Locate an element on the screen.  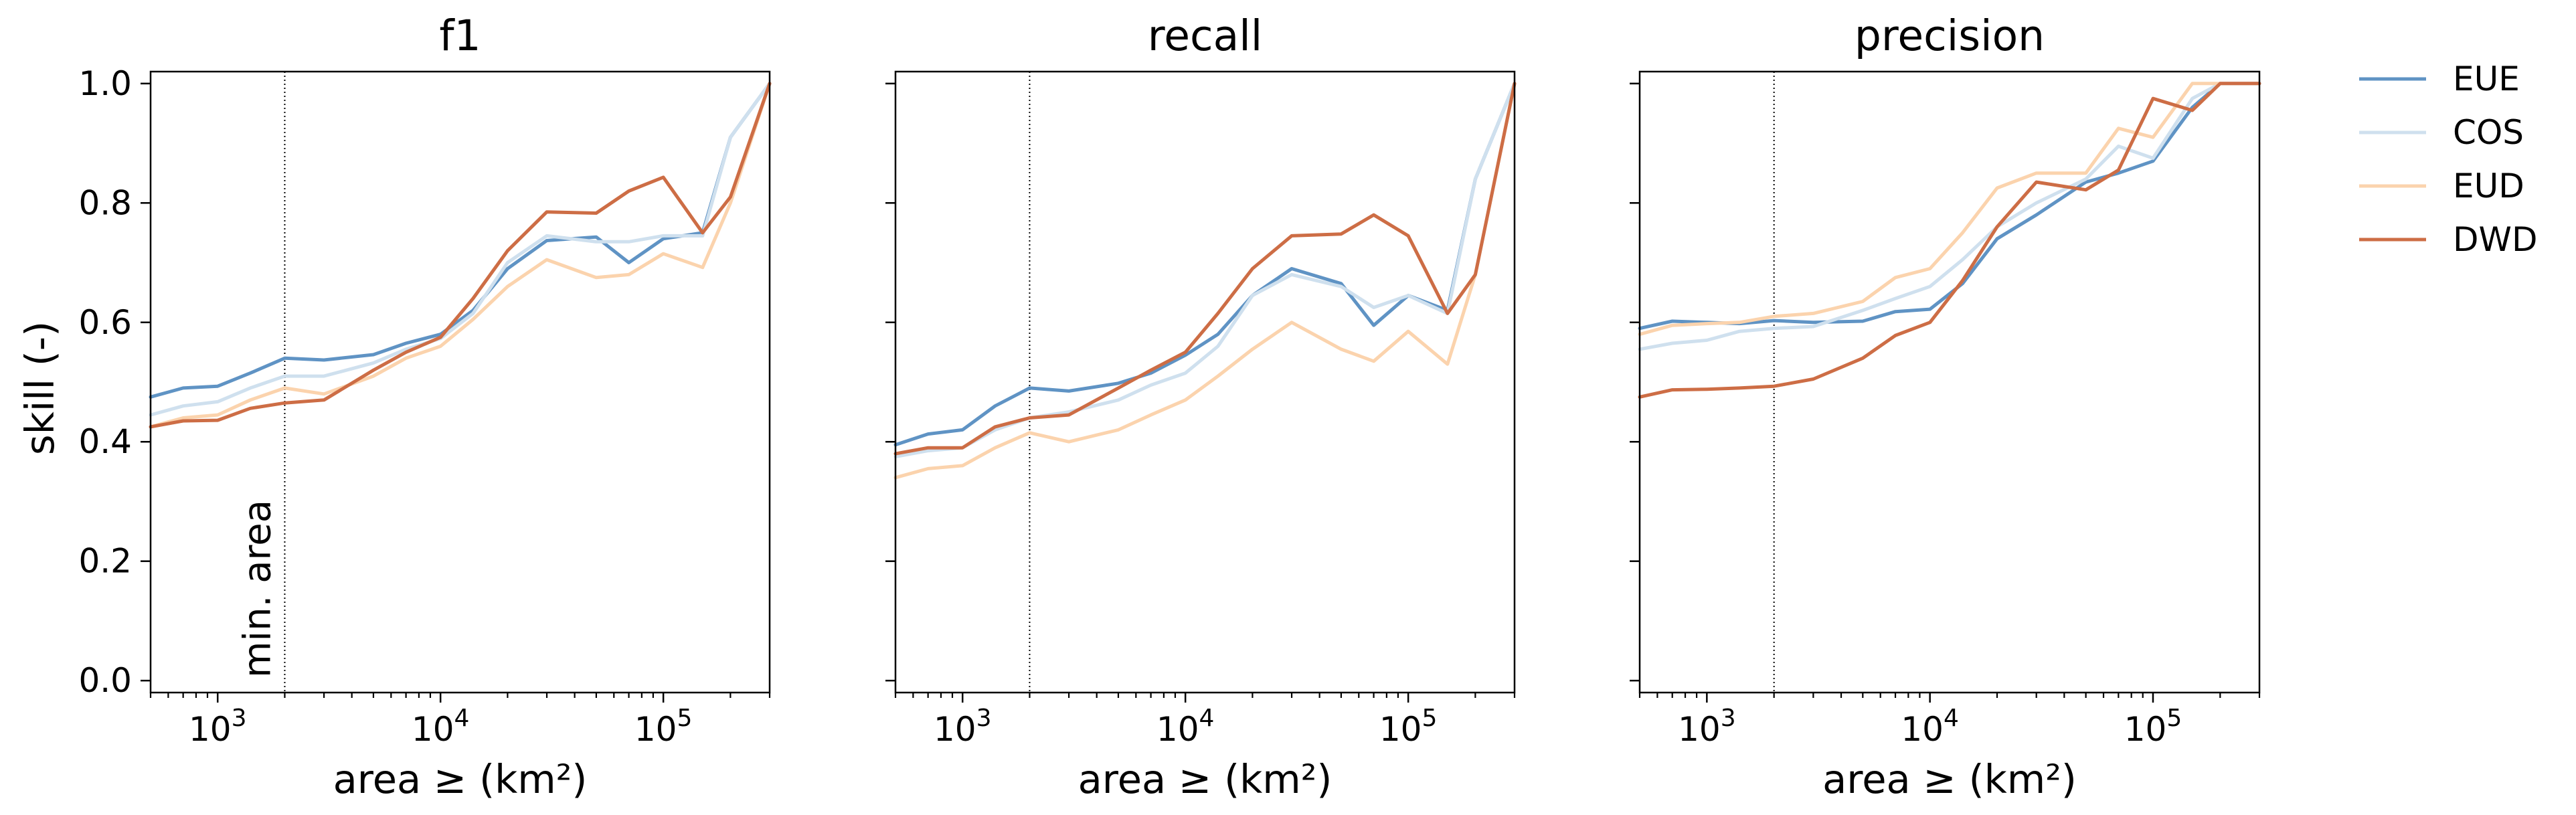
subplot-title: precision is located at coordinates (1950, 35).